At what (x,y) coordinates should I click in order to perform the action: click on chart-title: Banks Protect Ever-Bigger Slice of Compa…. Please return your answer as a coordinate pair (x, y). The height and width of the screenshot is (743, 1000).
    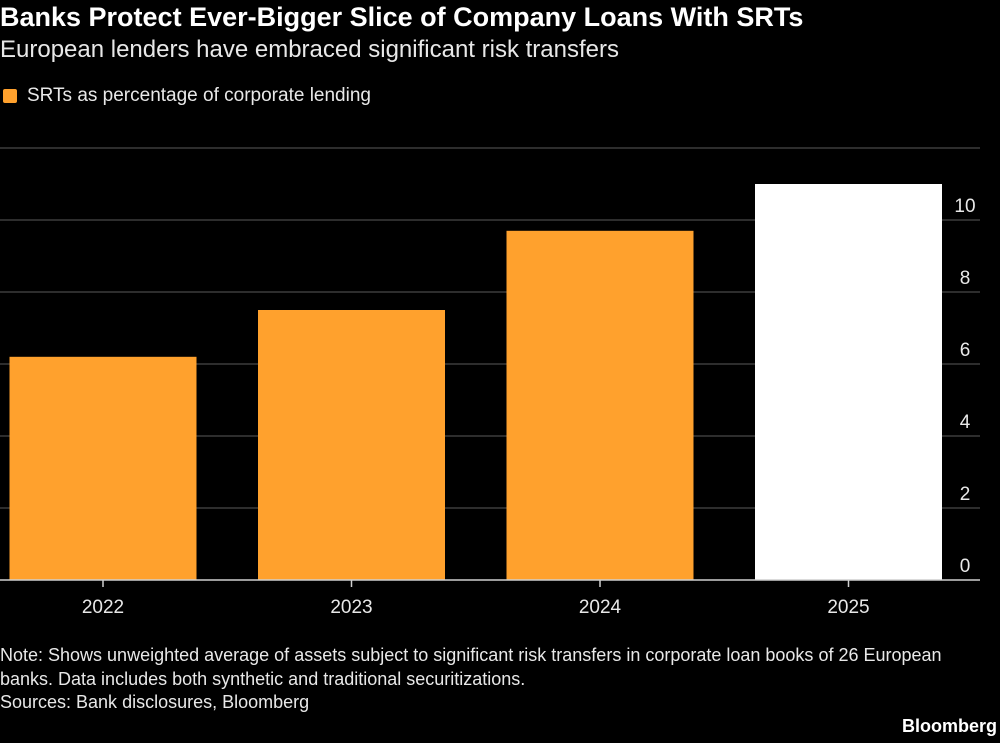
    Looking at the image, I should click on (402, 17).